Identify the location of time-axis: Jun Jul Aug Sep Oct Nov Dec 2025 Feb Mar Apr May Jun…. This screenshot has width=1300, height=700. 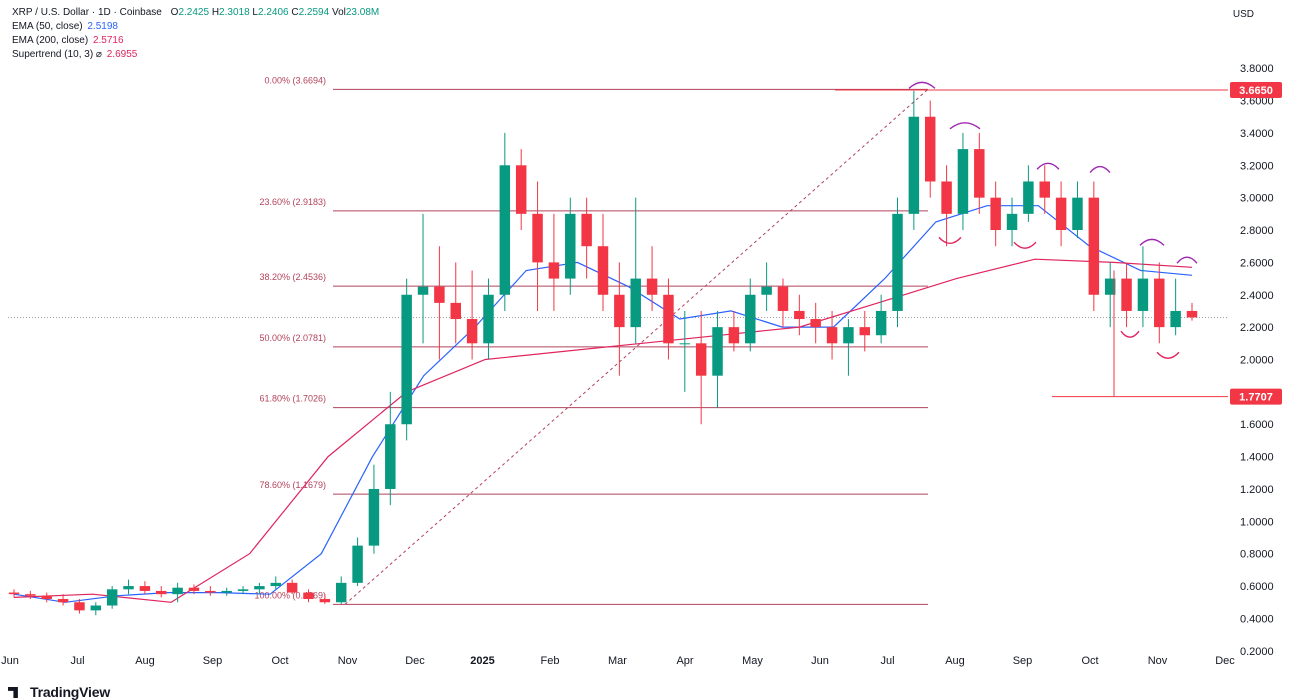
(618, 661).